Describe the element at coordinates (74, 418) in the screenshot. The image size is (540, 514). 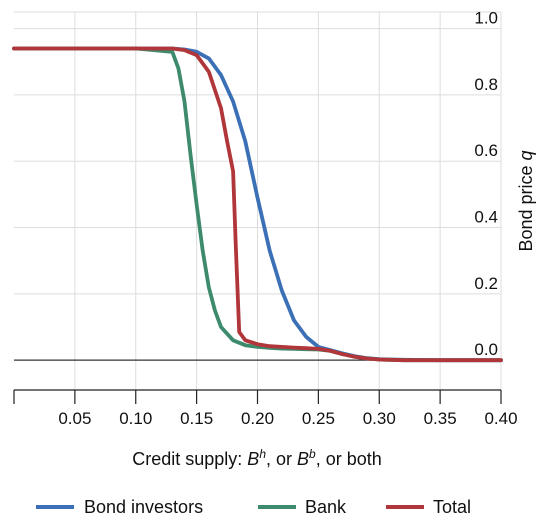
I see `x-tick-label: 0.05` at that location.